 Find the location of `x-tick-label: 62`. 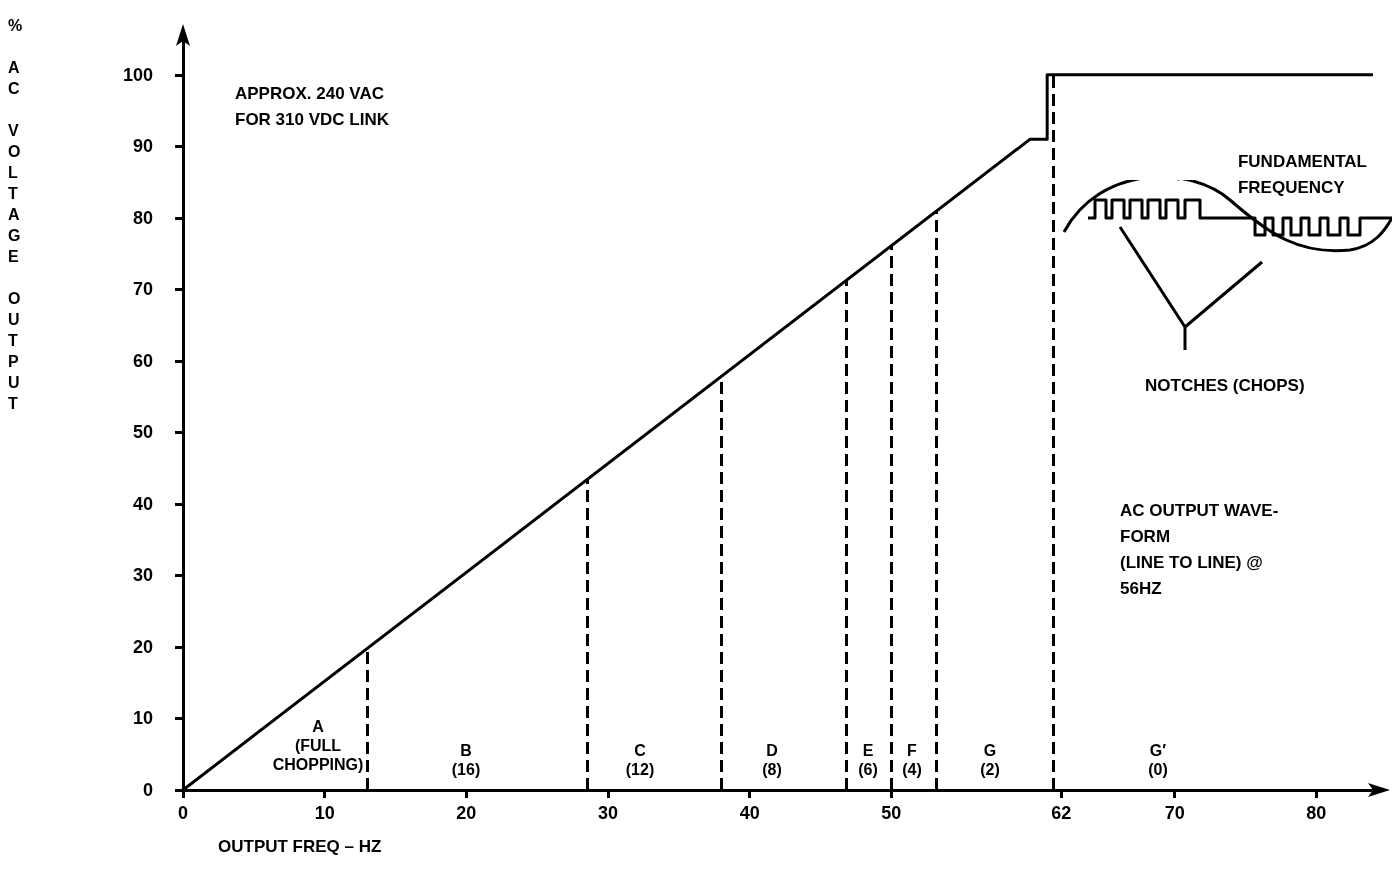

x-tick-label: 62 is located at coordinates (1061, 813).